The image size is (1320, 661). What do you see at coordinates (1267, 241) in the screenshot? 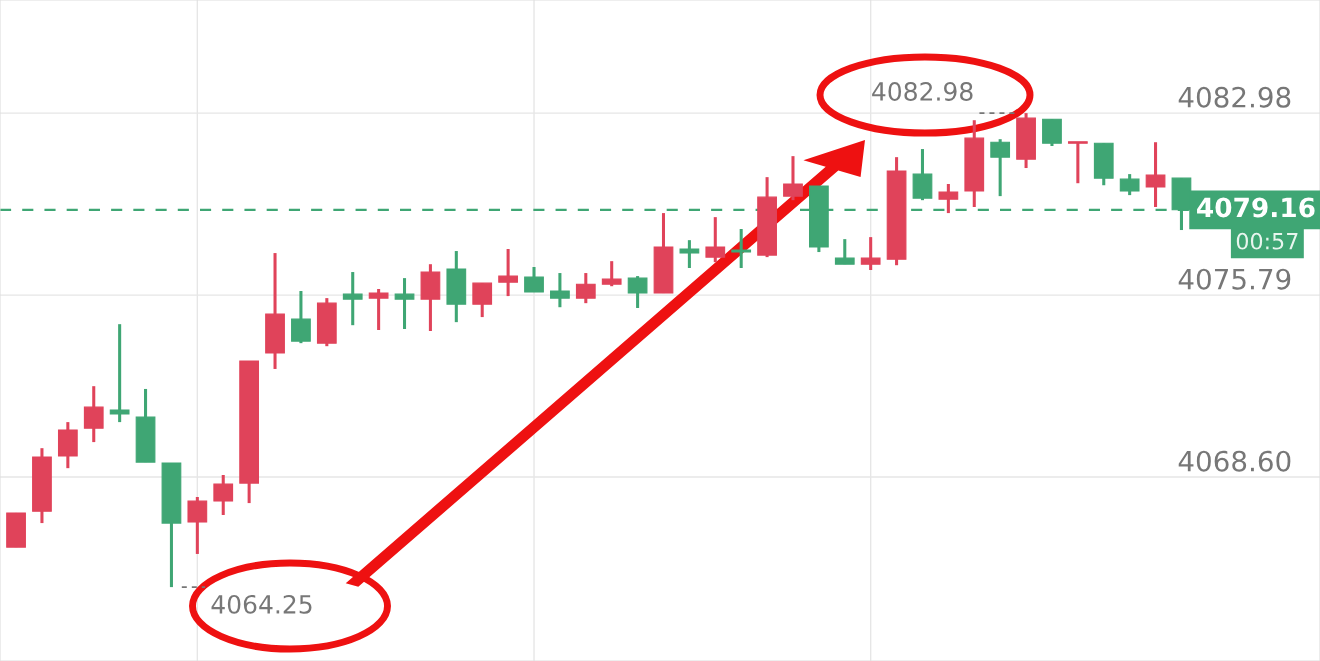
I see `text: 00:57` at bounding box center [1267, 241].